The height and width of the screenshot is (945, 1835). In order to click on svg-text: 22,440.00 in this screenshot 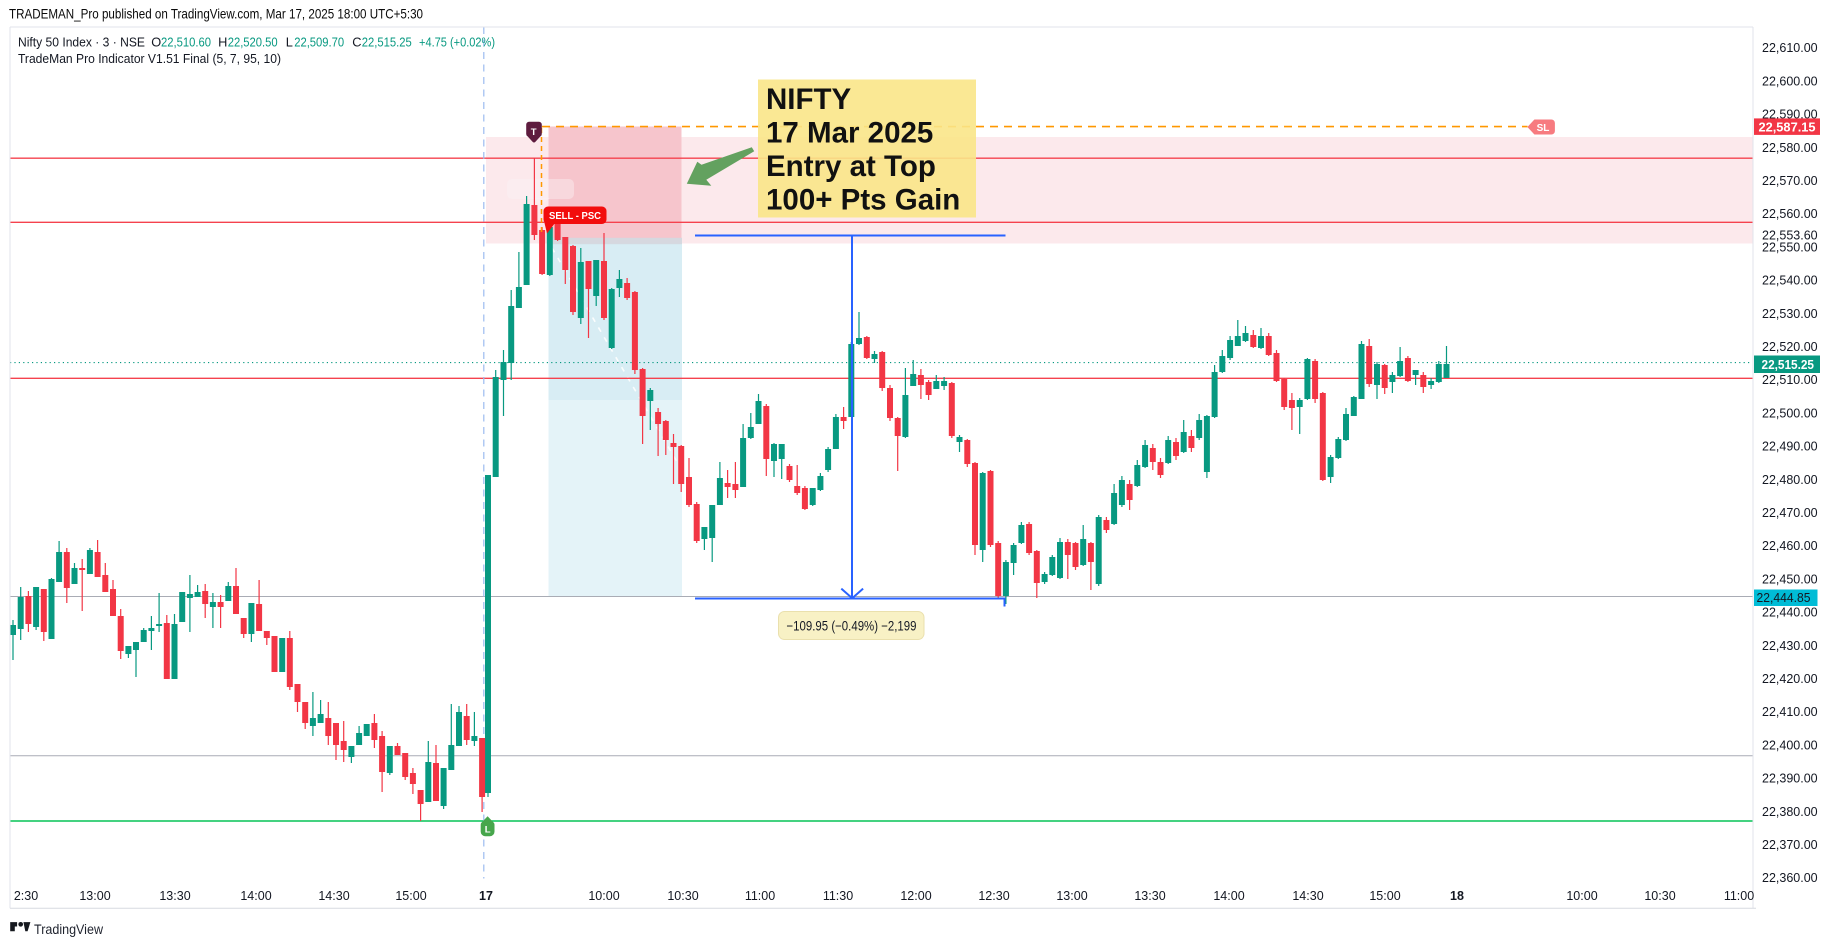, I will do `click(1790, 613)`.